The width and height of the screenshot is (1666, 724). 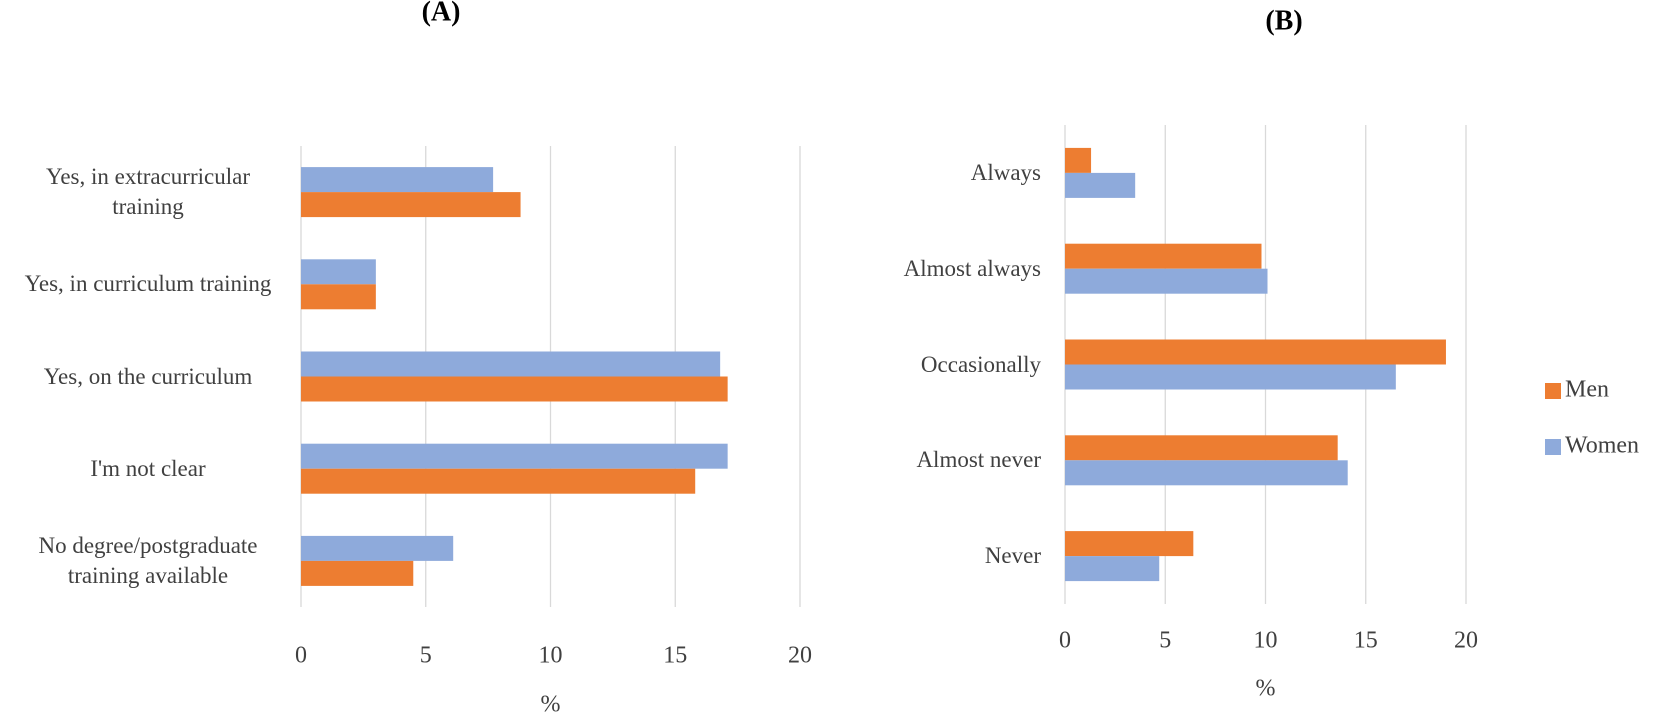 What do you see at coordinates (148, 376) in the screenshot?
I see `category-label: Yes, on the curriculum` at bounding box center [148, 376].